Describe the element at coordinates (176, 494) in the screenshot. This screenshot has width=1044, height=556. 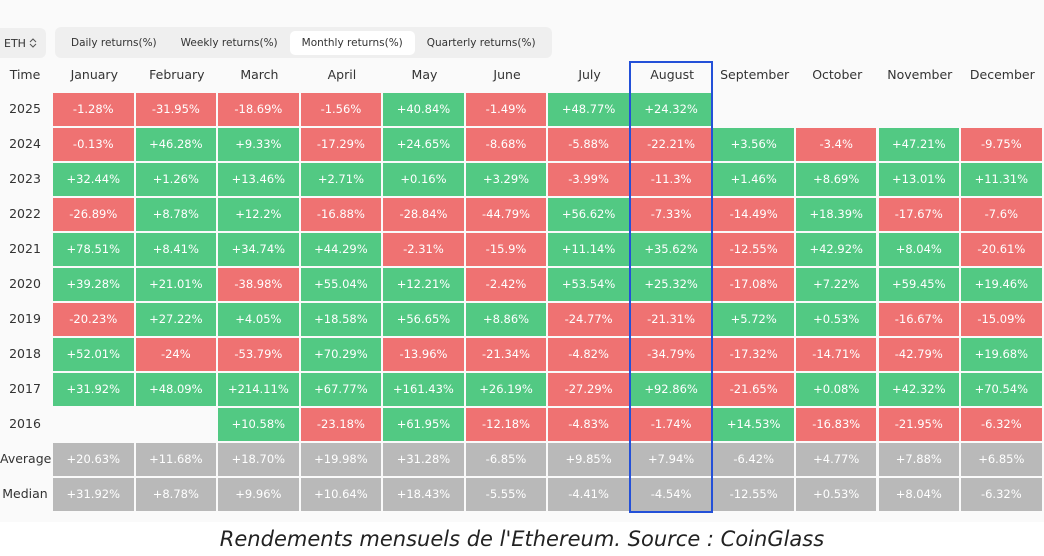
I see `cell: +8.78%` at that location.